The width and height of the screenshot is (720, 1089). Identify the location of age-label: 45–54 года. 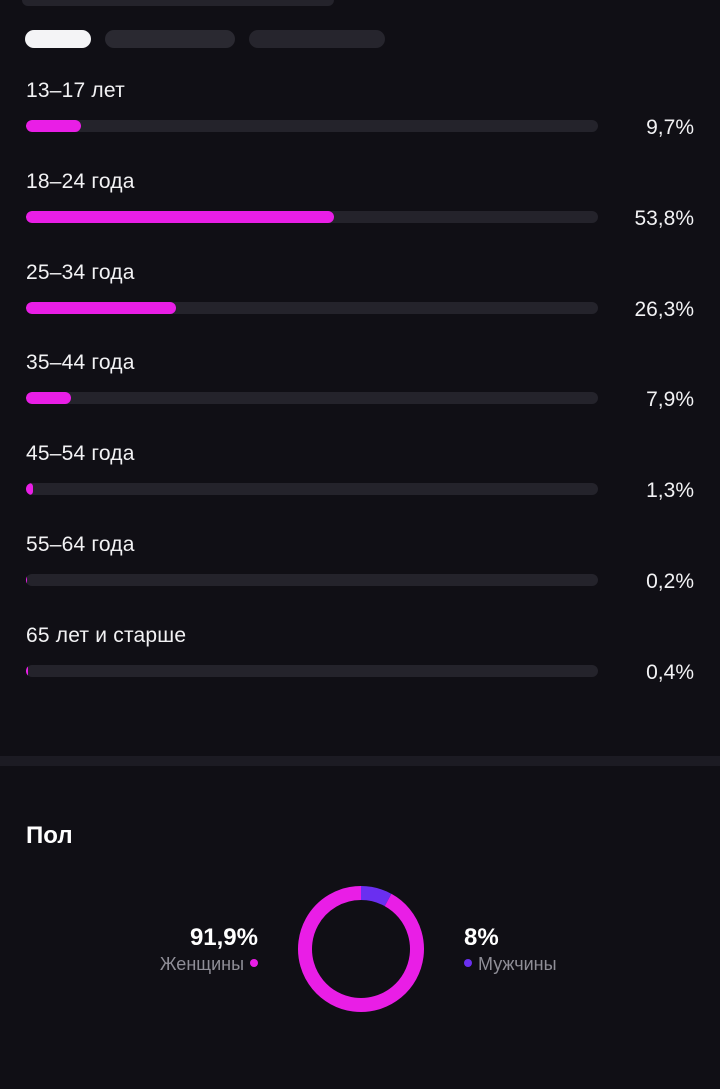
(80, 454).